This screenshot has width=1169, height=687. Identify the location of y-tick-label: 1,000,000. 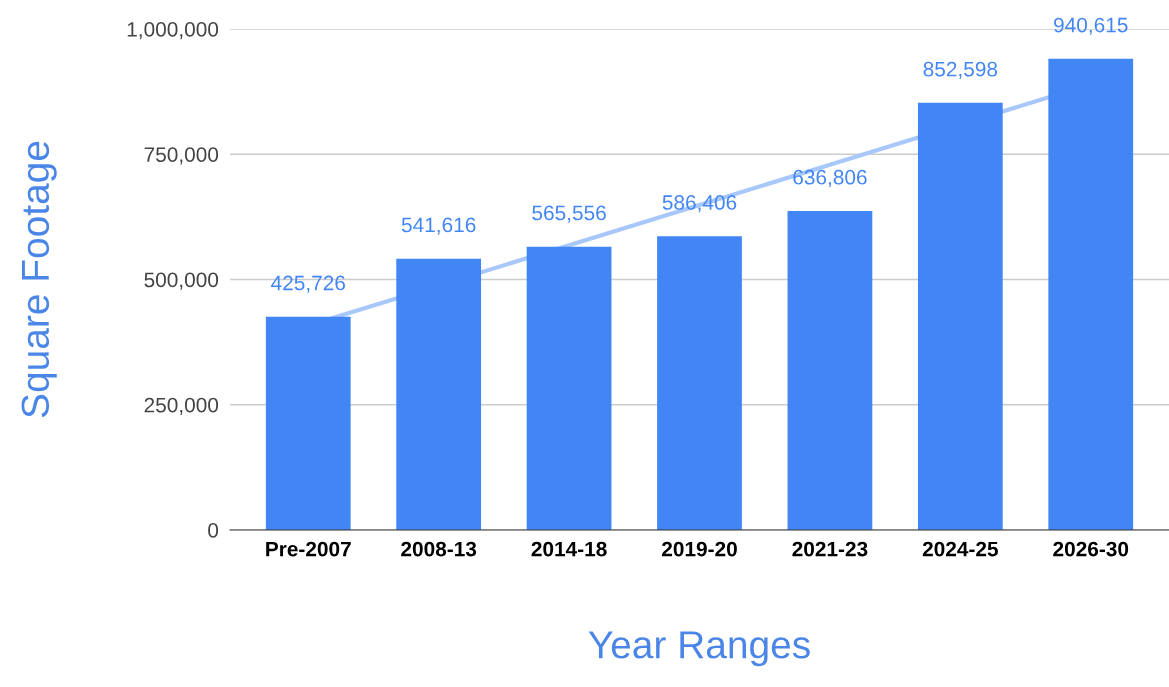
(173, 31).